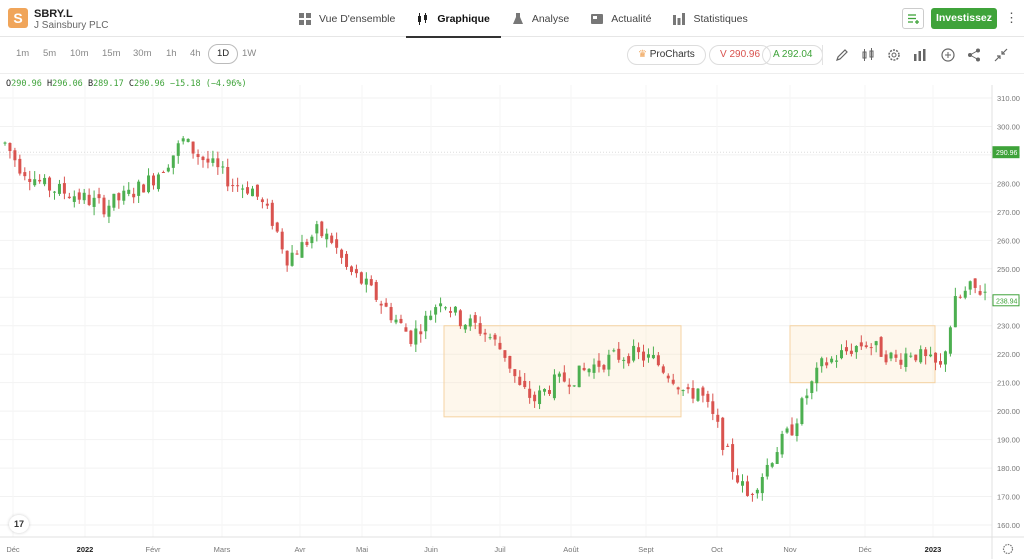 The image size is (1024, 559). Describe the element at coordinates (423, 18) in the screenshot. I see `candles-icon` at that location.